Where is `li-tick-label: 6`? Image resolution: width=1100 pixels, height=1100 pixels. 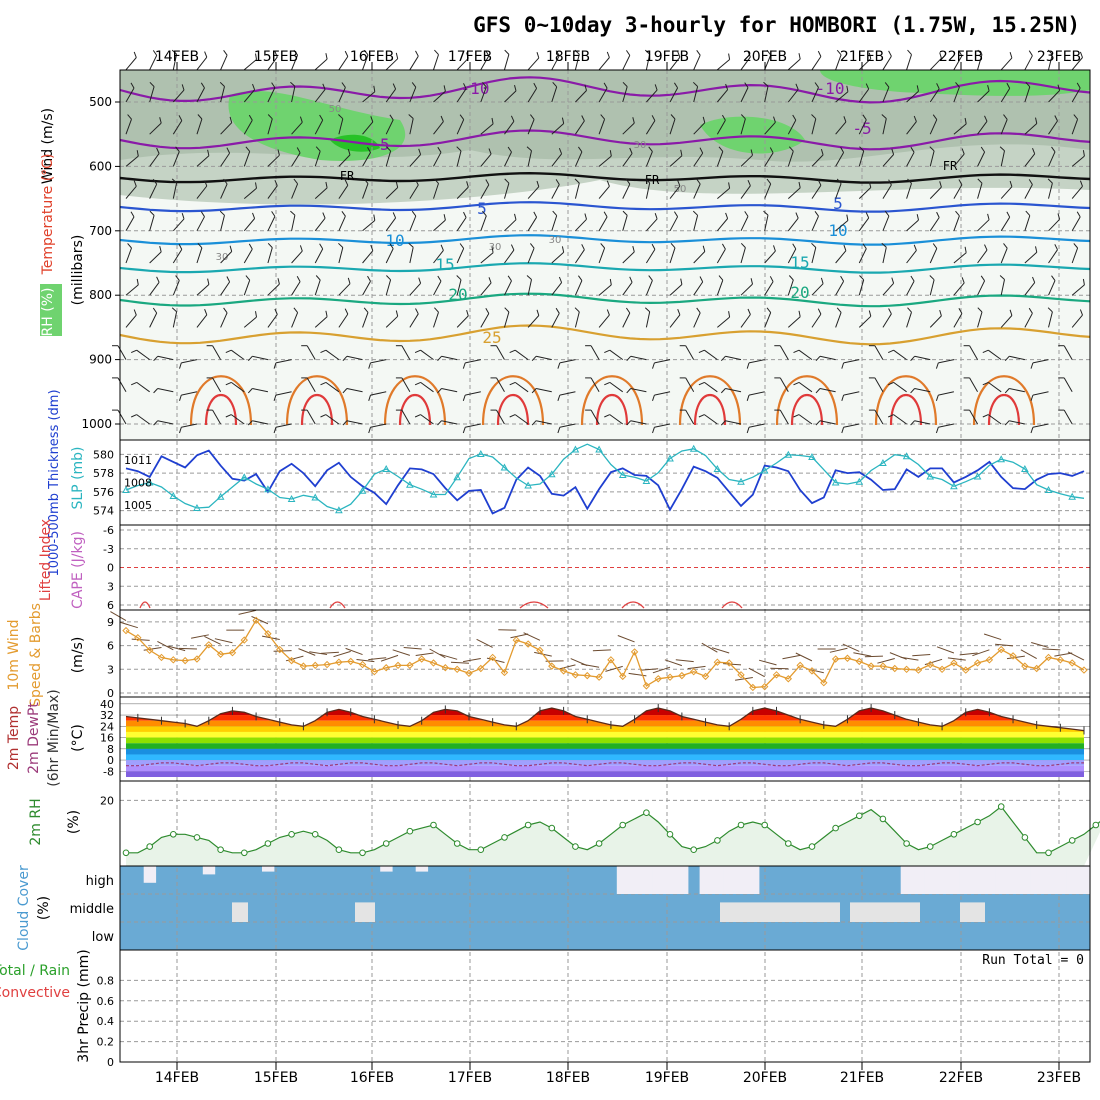 li-tick-label: 6 is located at coordinates (110, 605).